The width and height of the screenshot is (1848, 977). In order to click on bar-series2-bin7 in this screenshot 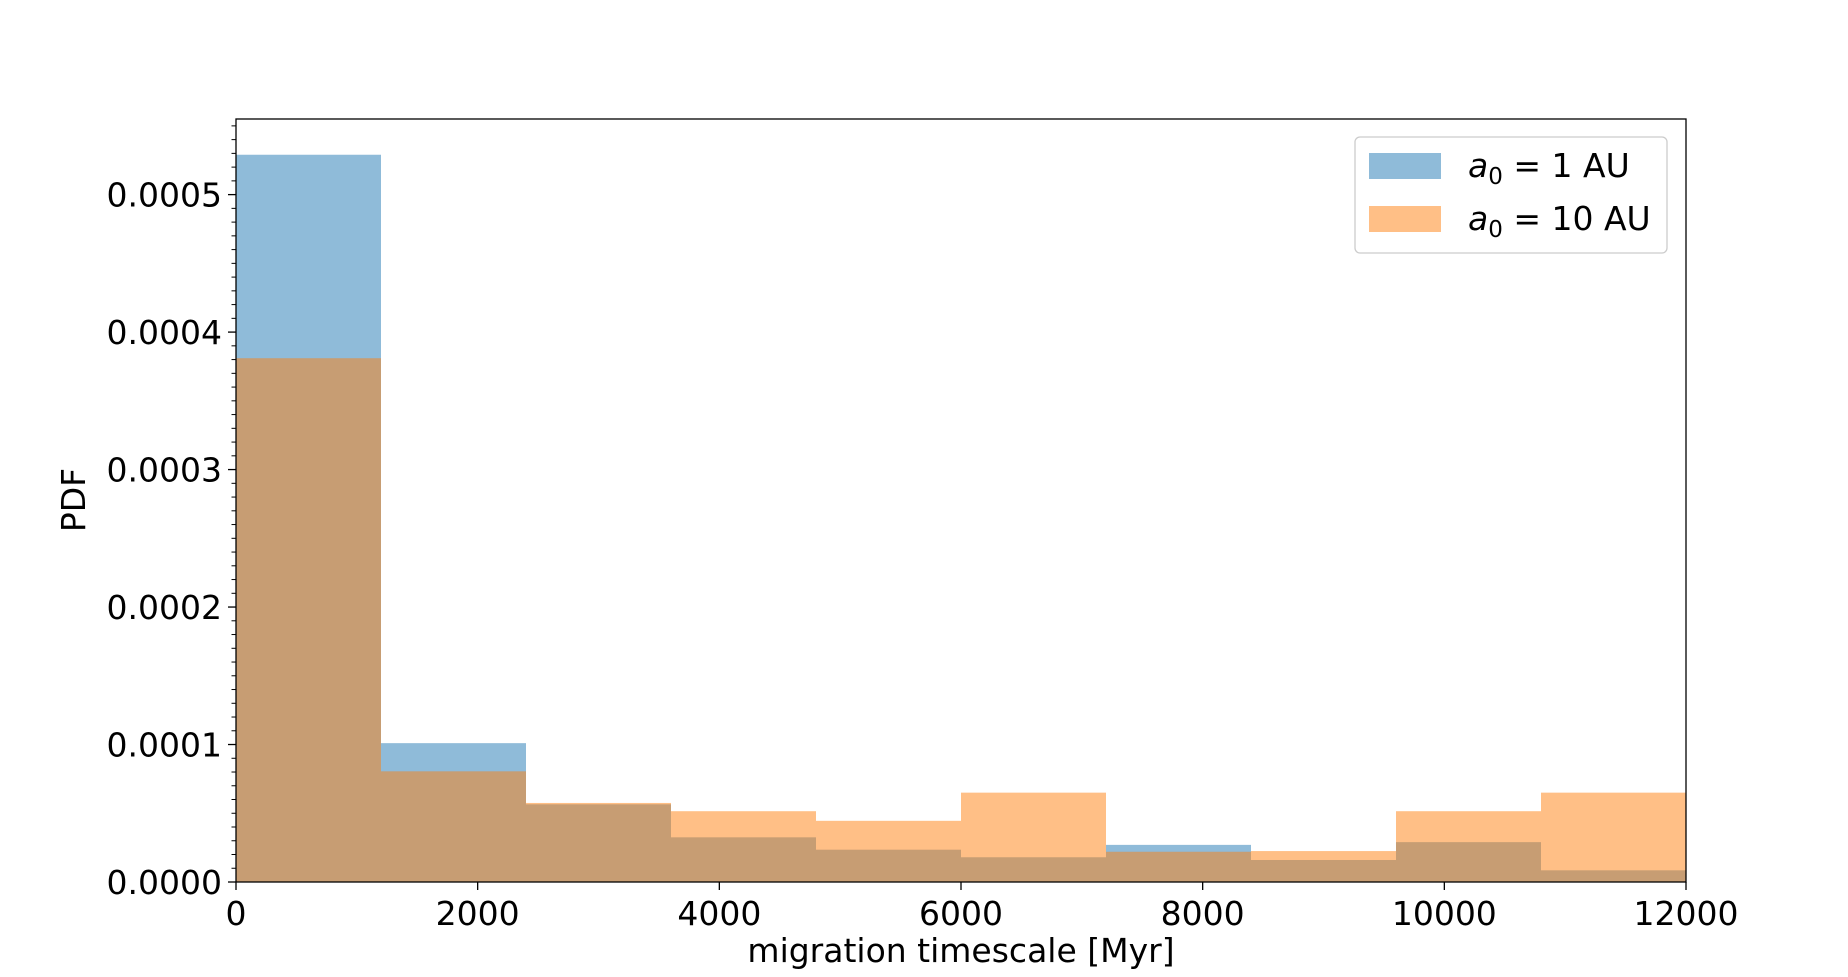, I will do `click(1178, 866)`.